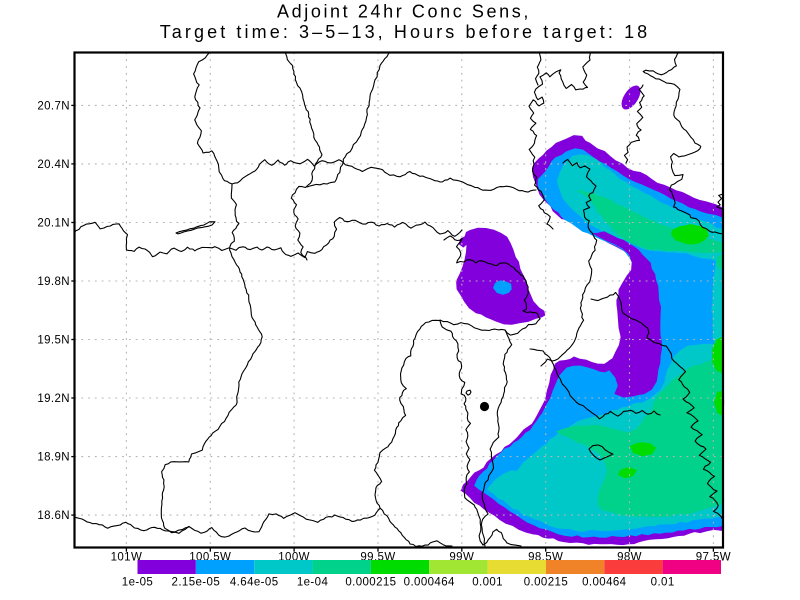  What do you see at coordinates (546, 583) in the screenshot?
I see `svg-text: 0.00215` at bounding box center [546, 583].